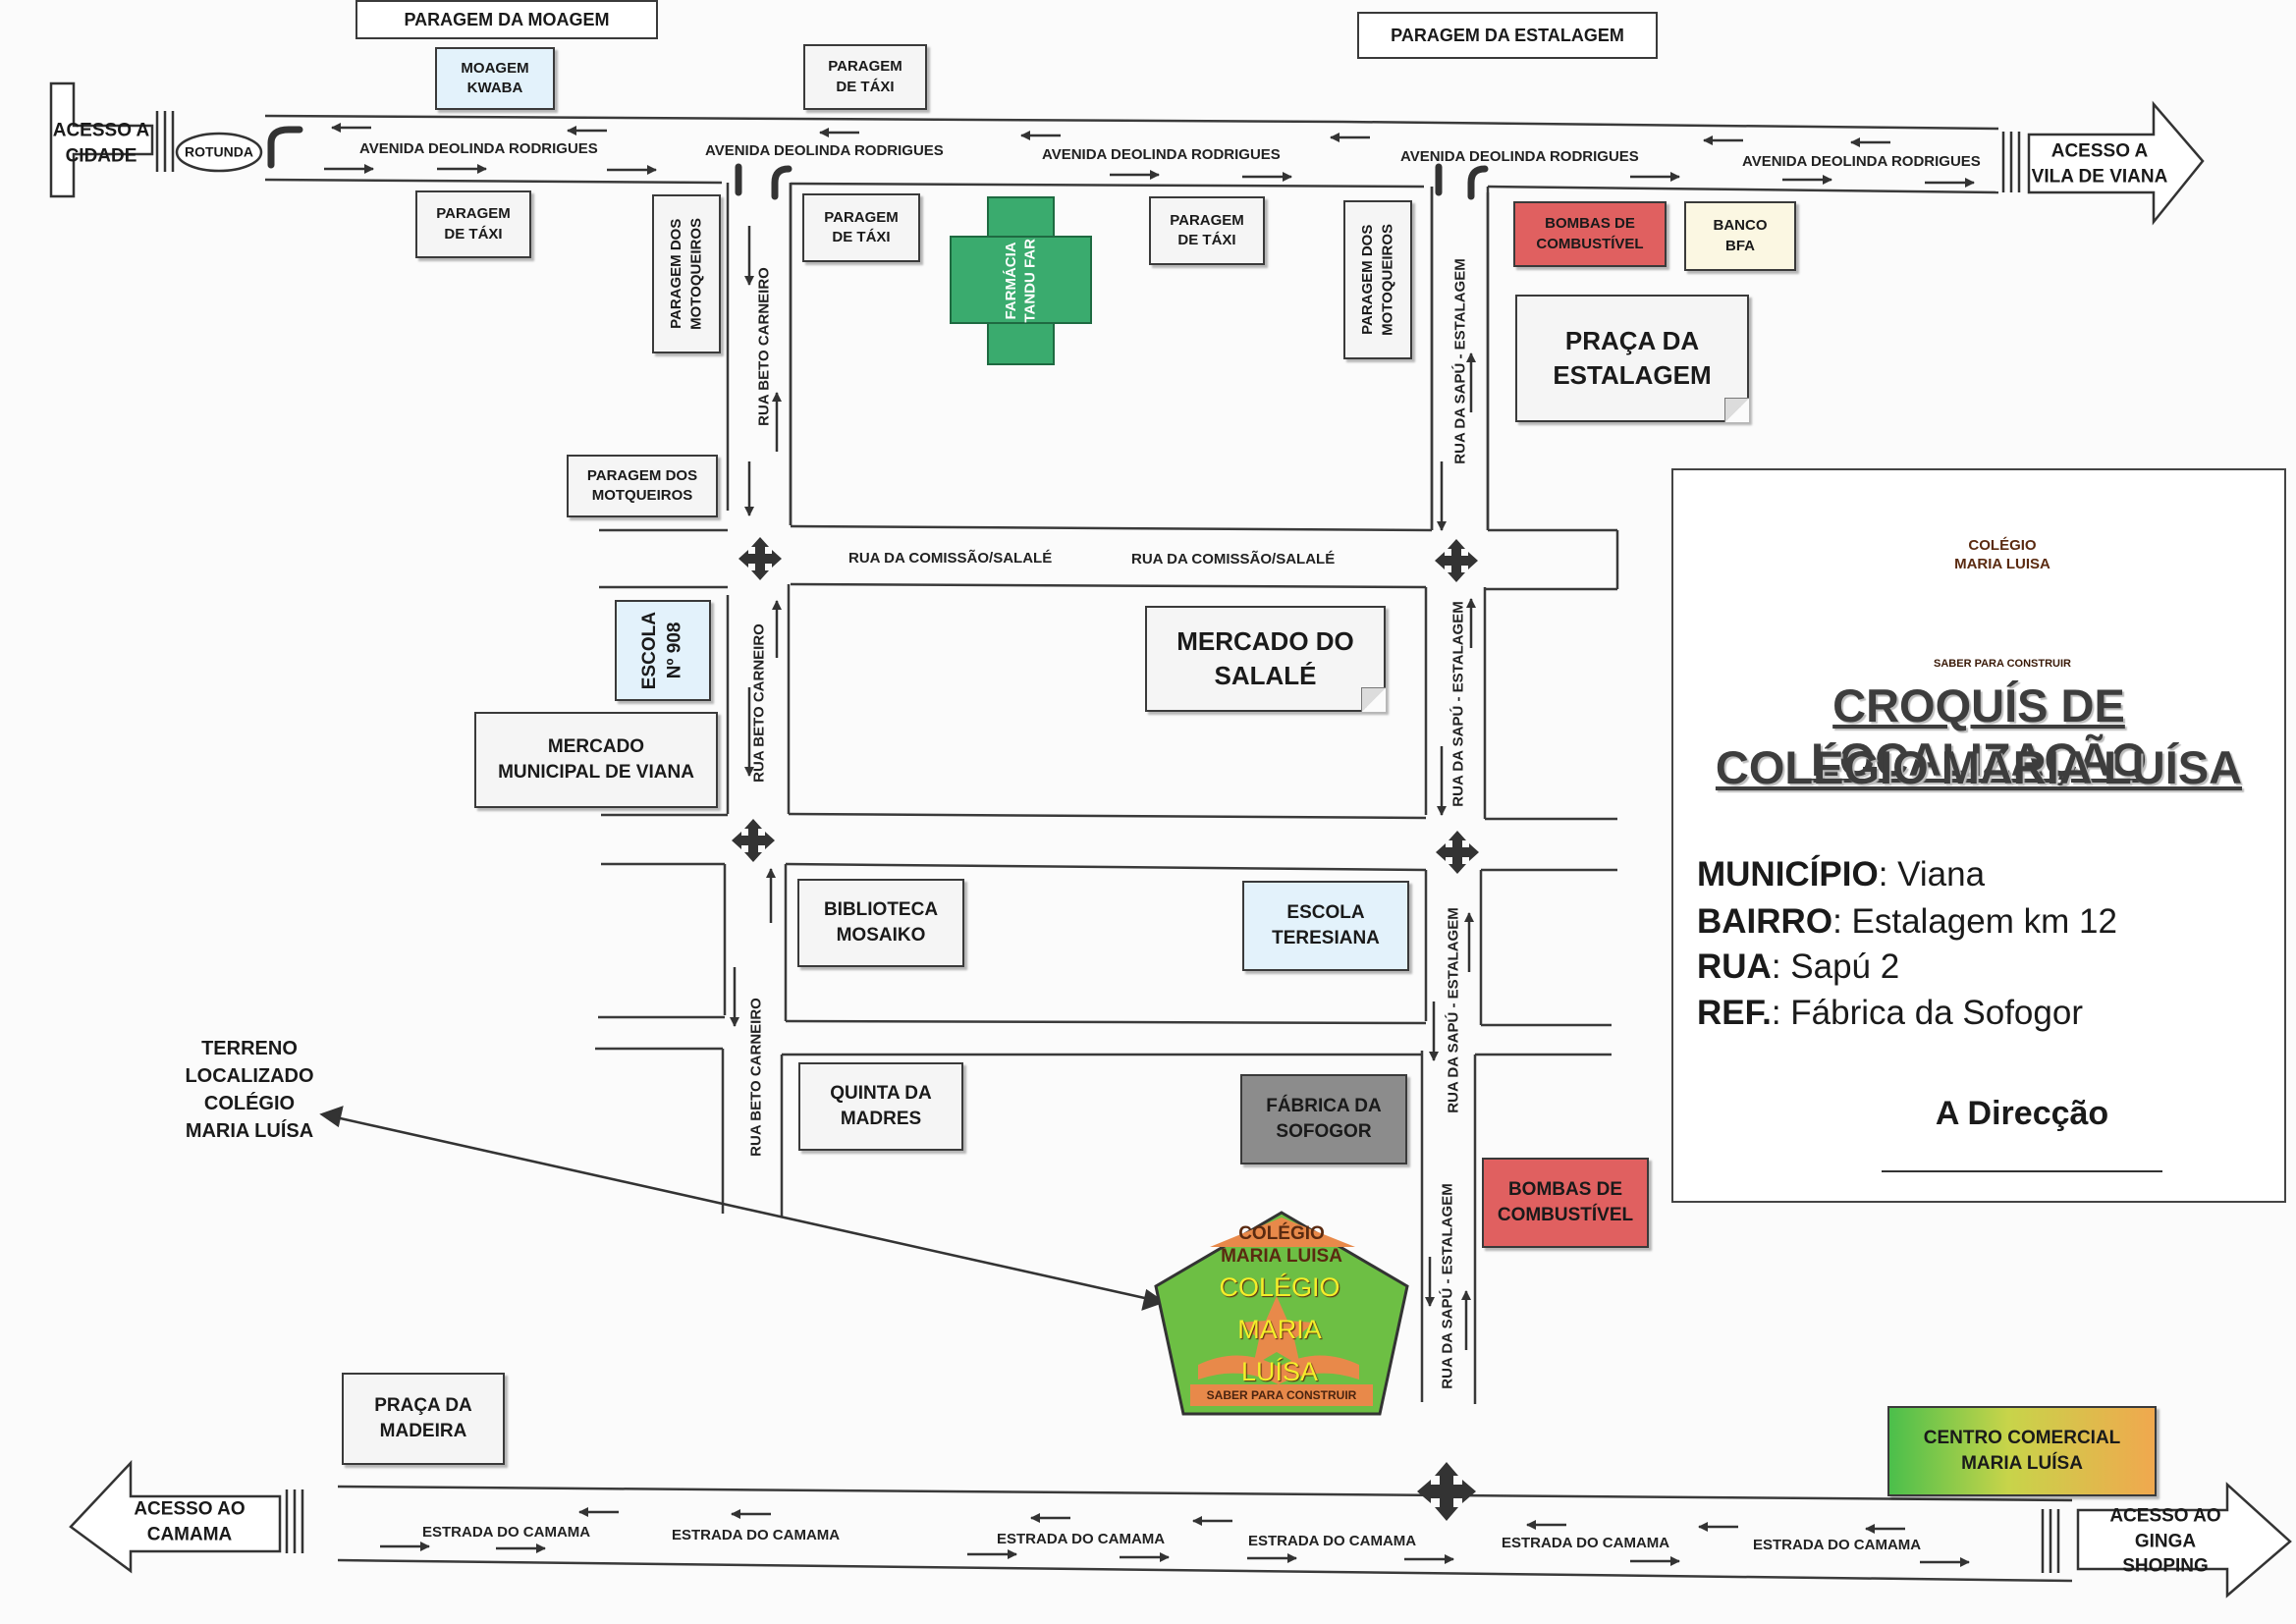 Image resolution: width=2296 pixels, height=1624 pixels. What do you see at coordinates (506, 1532) in the screenshot?
I see `camama-label-1: ESTRADA DO CAMAMA` at bounding box center [506, 1532].